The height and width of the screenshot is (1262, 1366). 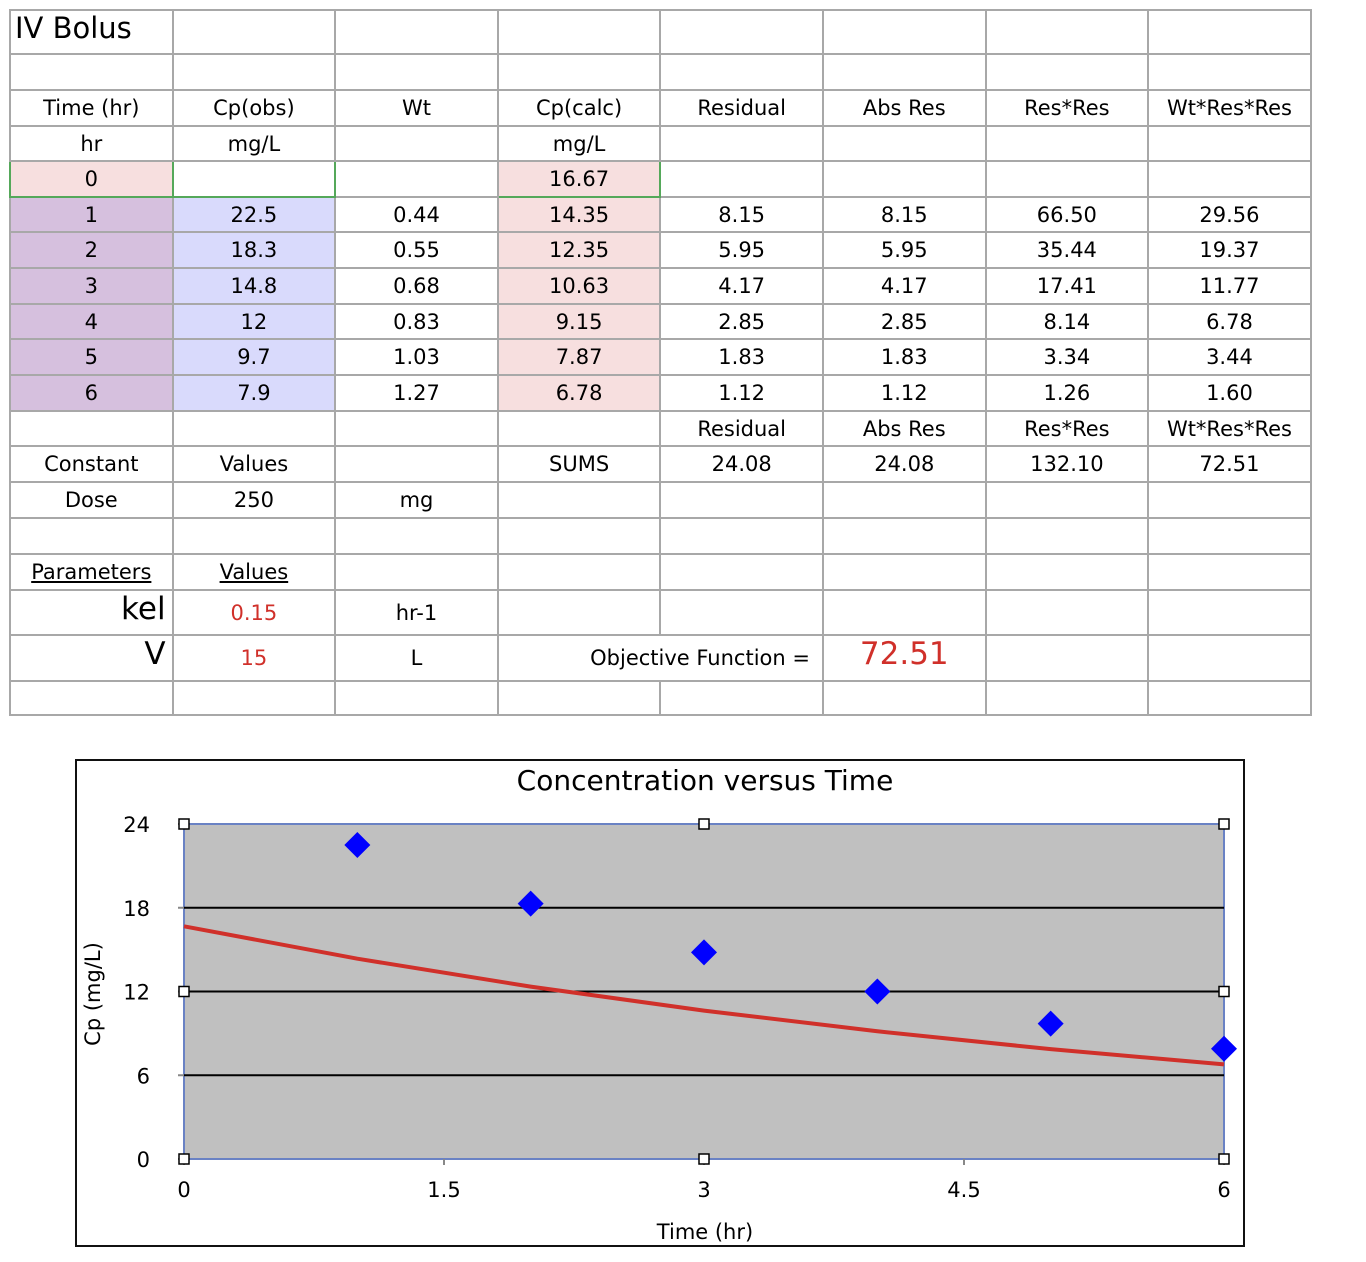 What do you see at coordinates (741, 108) in the screenshot?
I see `header-residual: Residual` at bounding box center [741, 108].